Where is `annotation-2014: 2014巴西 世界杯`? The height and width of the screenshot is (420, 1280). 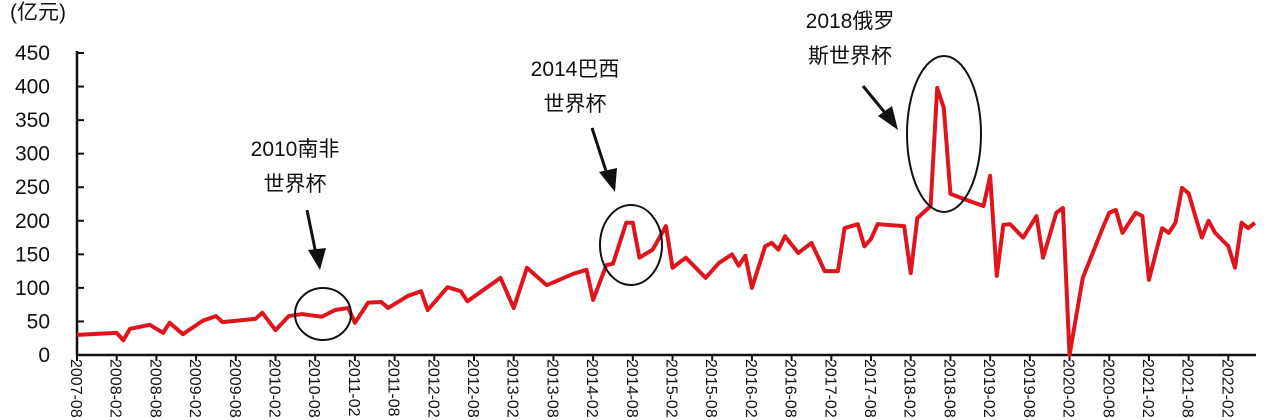 annotation-2014: 2014巴西 世界杯 is located at coordinates (597, 172).